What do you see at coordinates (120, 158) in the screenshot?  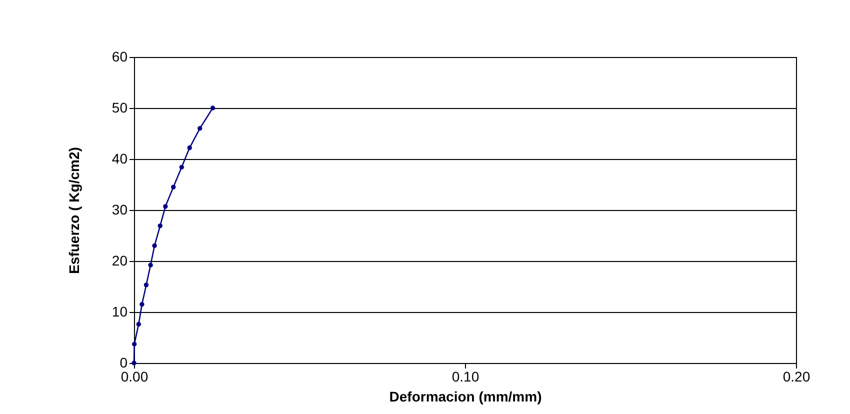 I see `y-tick-label: 40` at bounding box center [120, 158].